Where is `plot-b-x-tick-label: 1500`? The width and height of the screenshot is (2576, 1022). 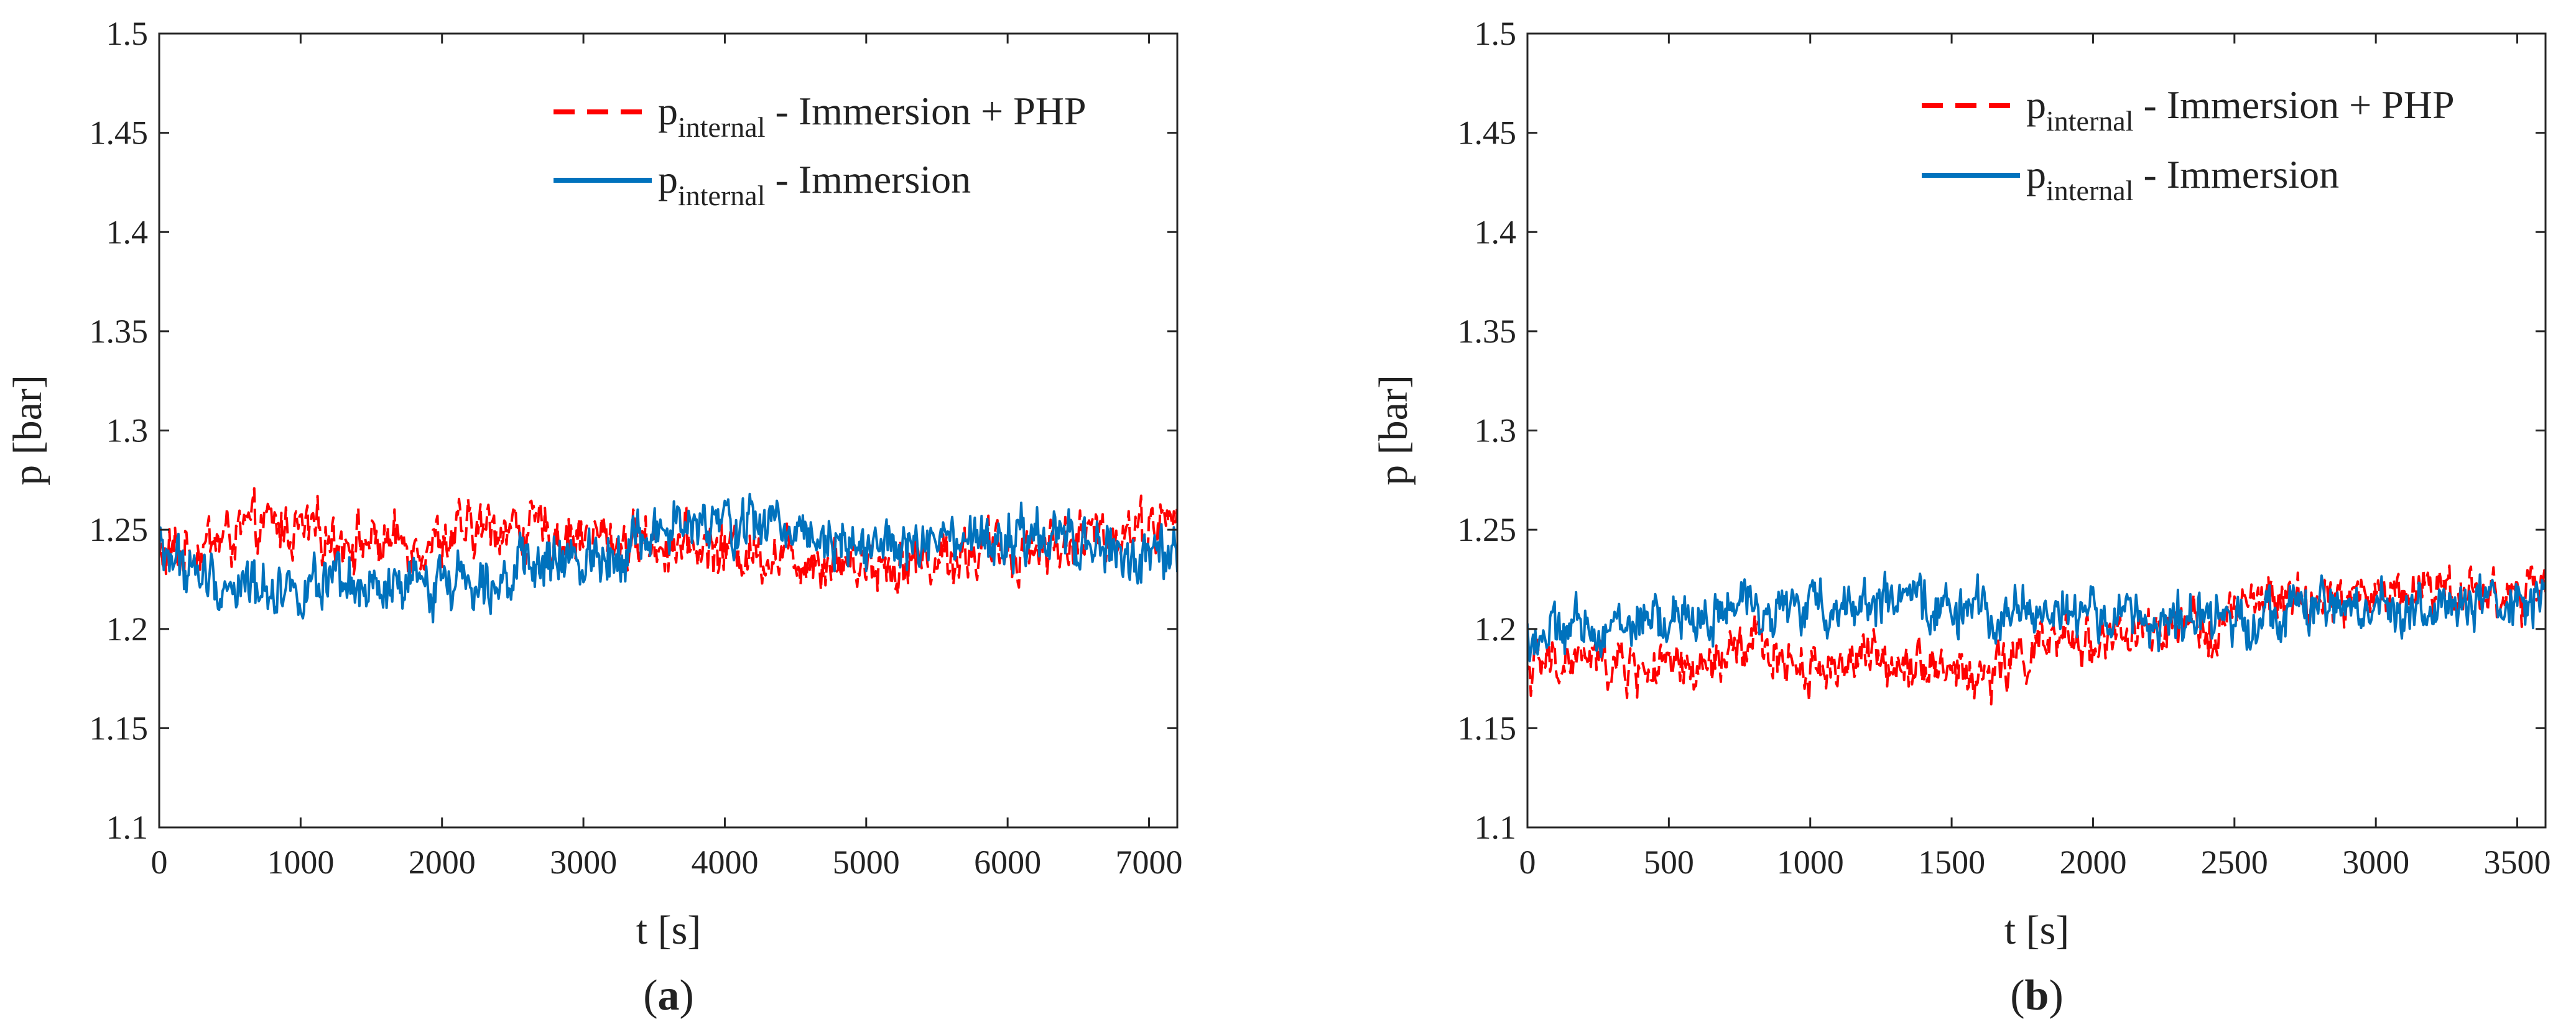 plot-b-x-tick-label: 1500 is located at coordinates (1952, 862).